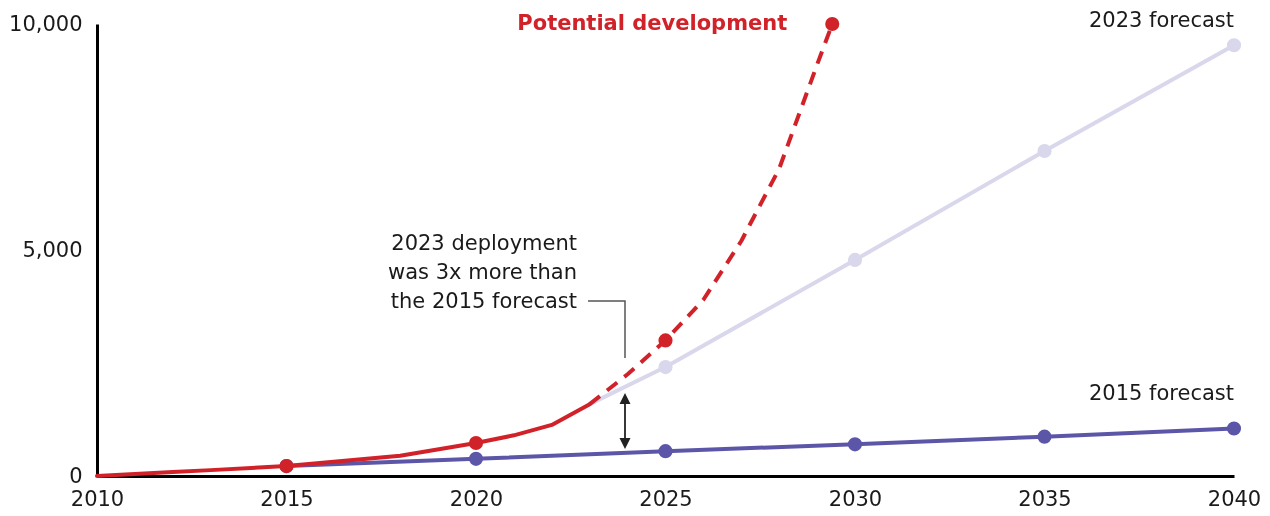  I want to click on x-tick-label: 2020, so click(476, 498).